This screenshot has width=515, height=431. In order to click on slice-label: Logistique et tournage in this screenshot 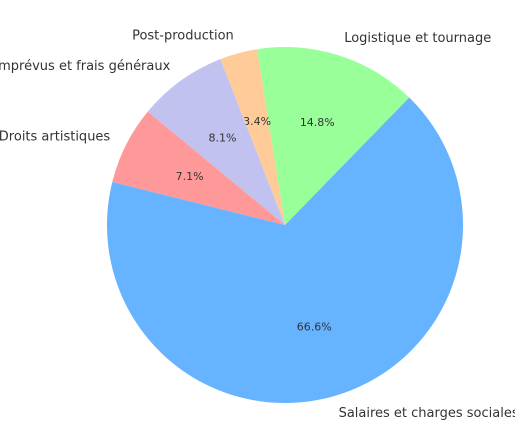, I will do `click(417, 38)`.